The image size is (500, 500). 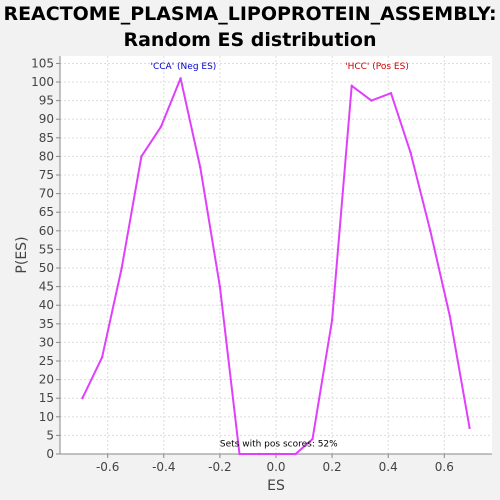 What do you see at coordinates (46, 342) in the screenshot?
I see `y-tick-label: 30` at bounding box center [46, 342].